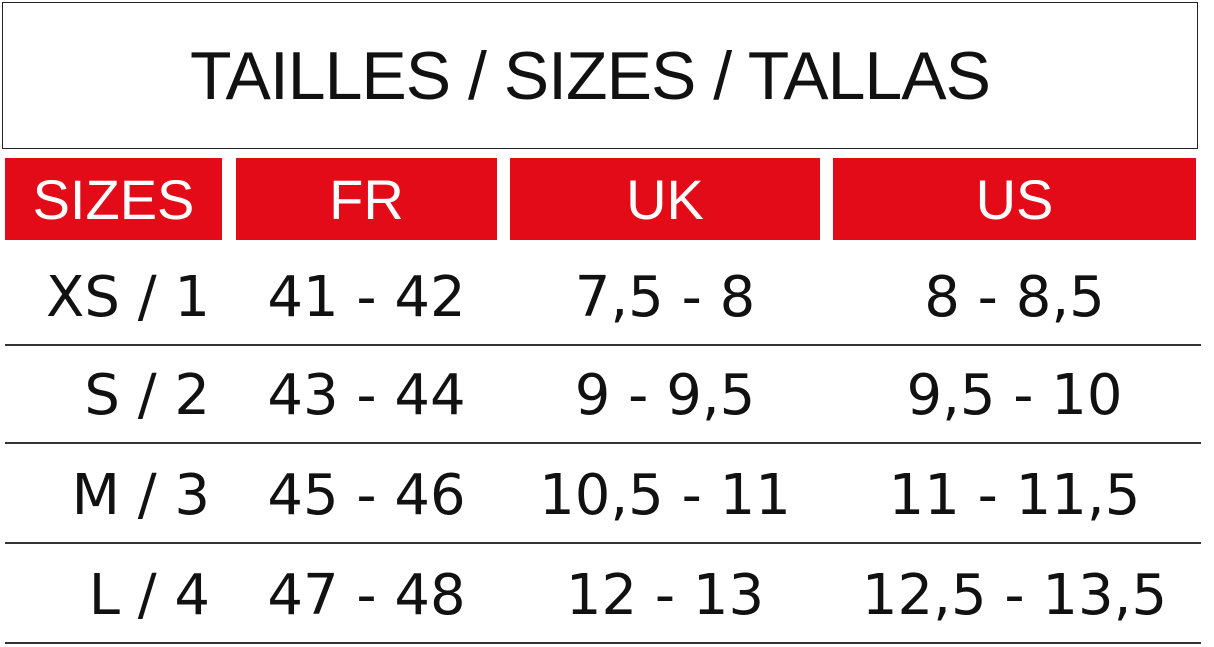 The height and width of the screenshot is (647, 1214). What do you see at coordinates (149, 595) in the screenshot?
I see `table-cell: L / 4` at bounding box center [149, 595].